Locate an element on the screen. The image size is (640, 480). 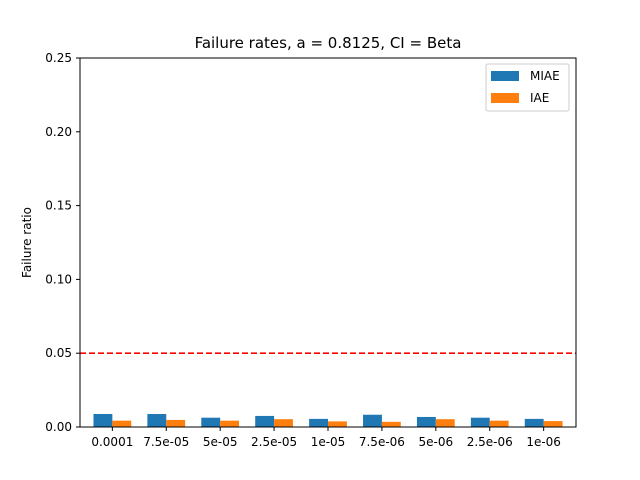
x-tick-label-6: 5e-06 is located at coordinates (436, 442).